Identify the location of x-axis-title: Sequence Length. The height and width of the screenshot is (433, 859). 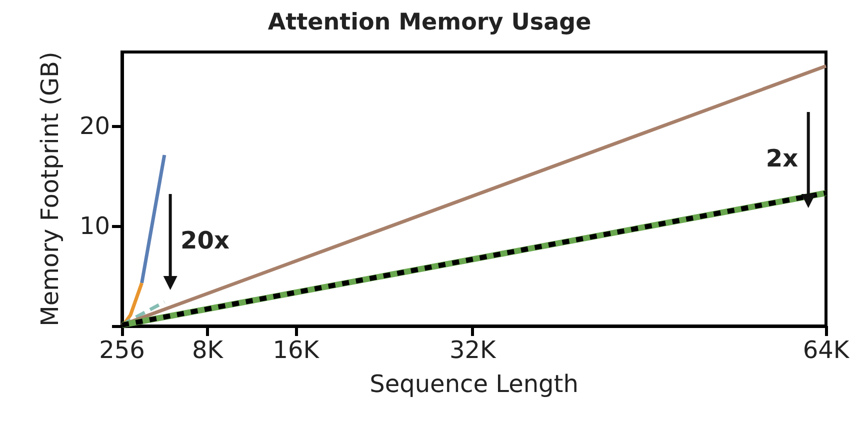
(474, 384).